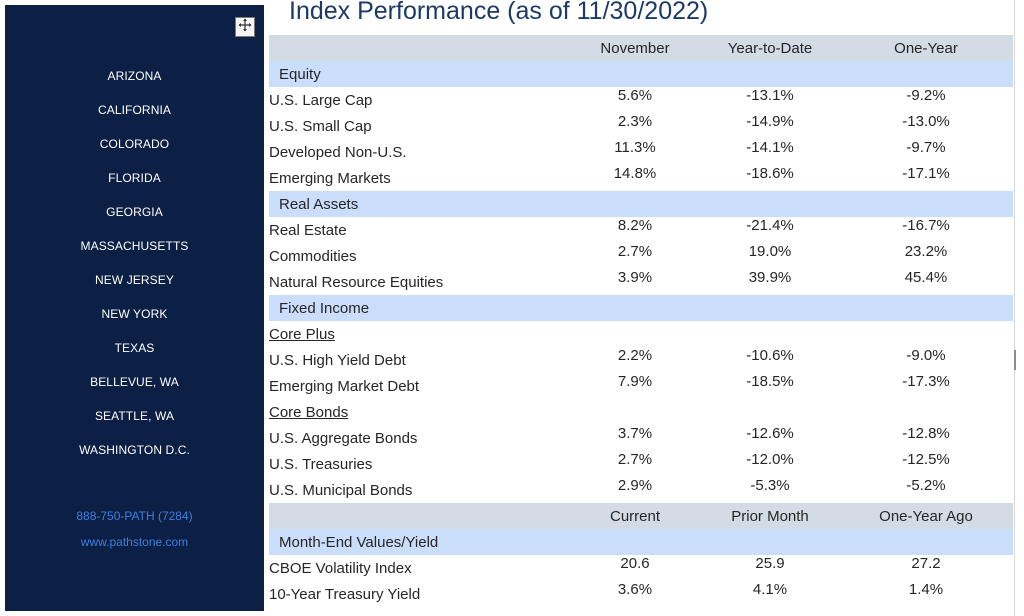  Describe the element at coordinates (635, 173) in the screenshot. I see `cell-november: 14.8%` at that location.